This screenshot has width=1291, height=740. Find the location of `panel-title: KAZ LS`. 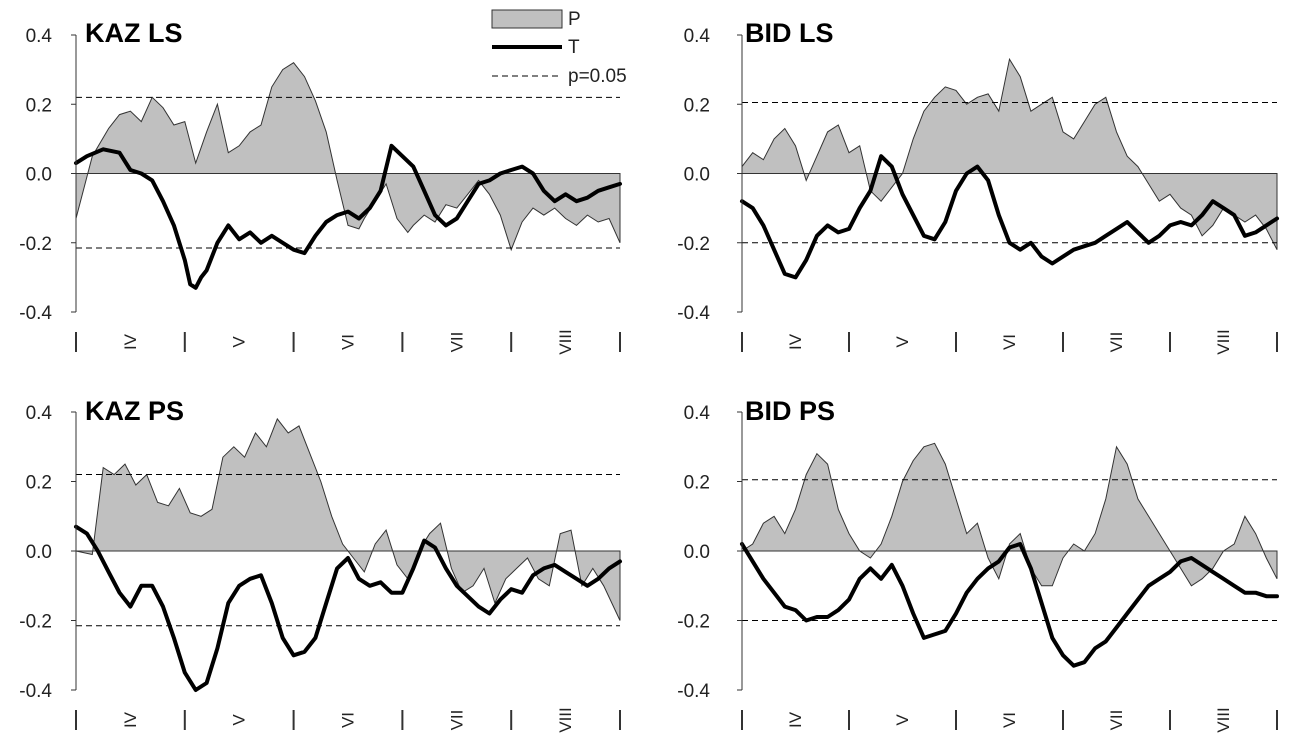

panel-title: KAZ LS is located at coordinates (134, 33).